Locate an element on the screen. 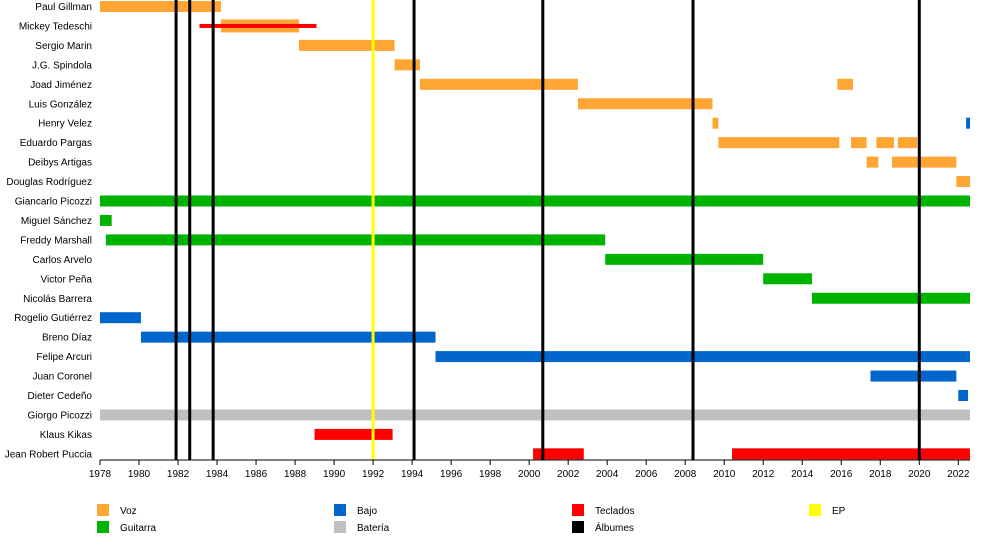 This screenshot has width=1000, height=560. x-tick-label: 2012 is located at coordinates (763, 474).